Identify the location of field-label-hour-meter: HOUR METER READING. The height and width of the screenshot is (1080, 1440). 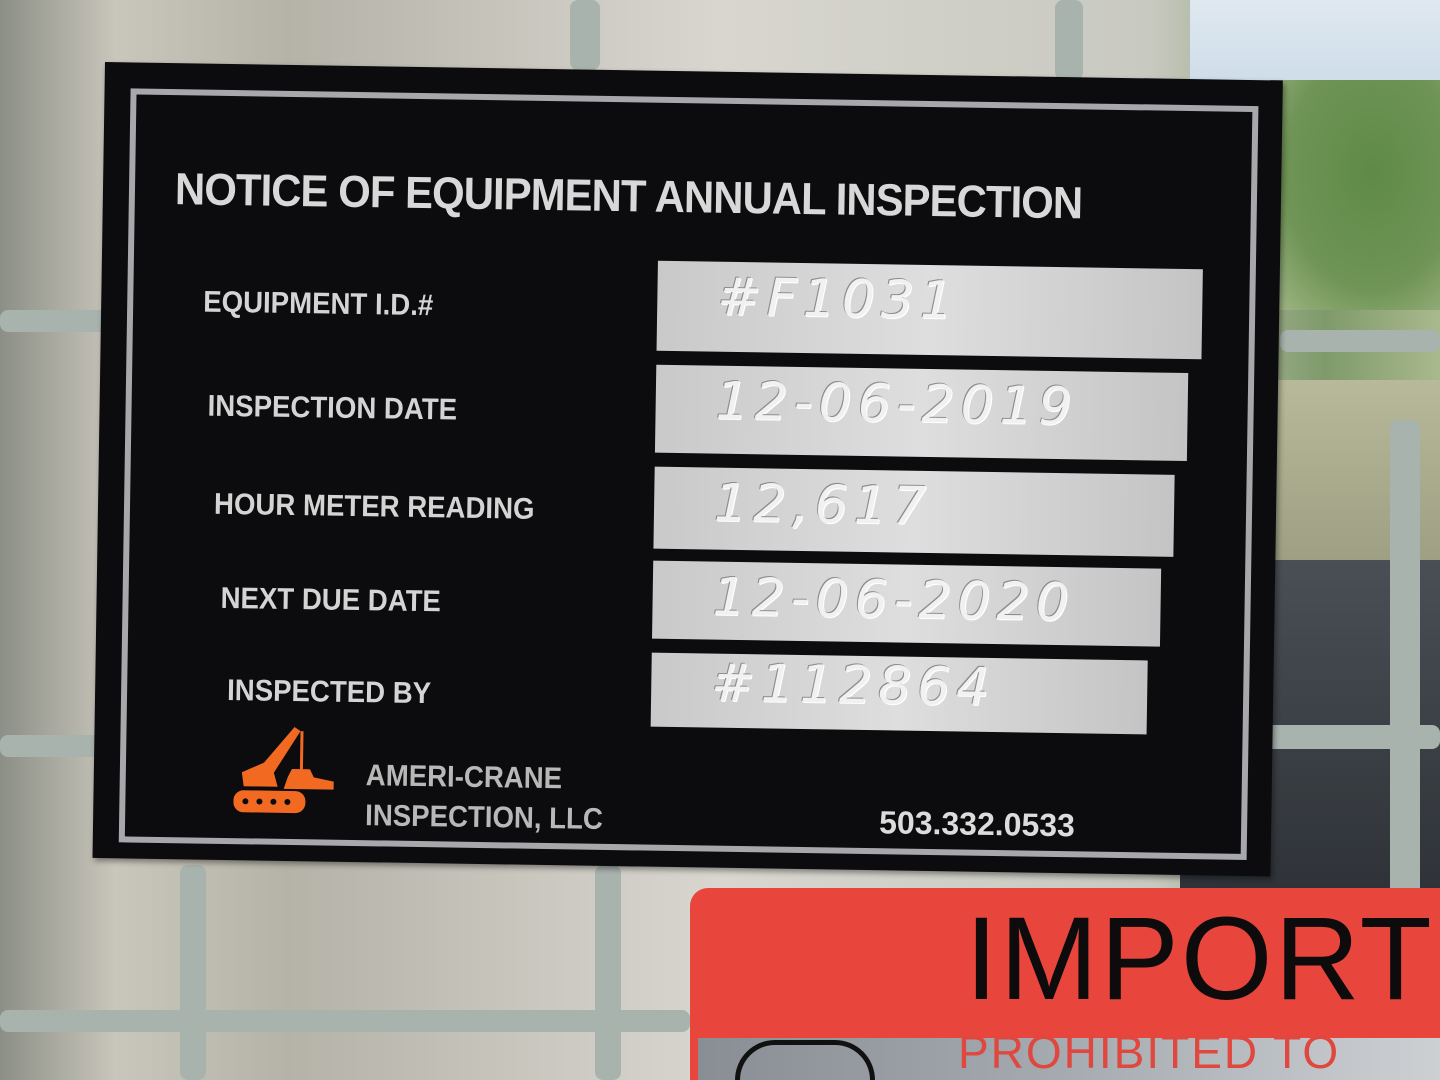
(374, 506).